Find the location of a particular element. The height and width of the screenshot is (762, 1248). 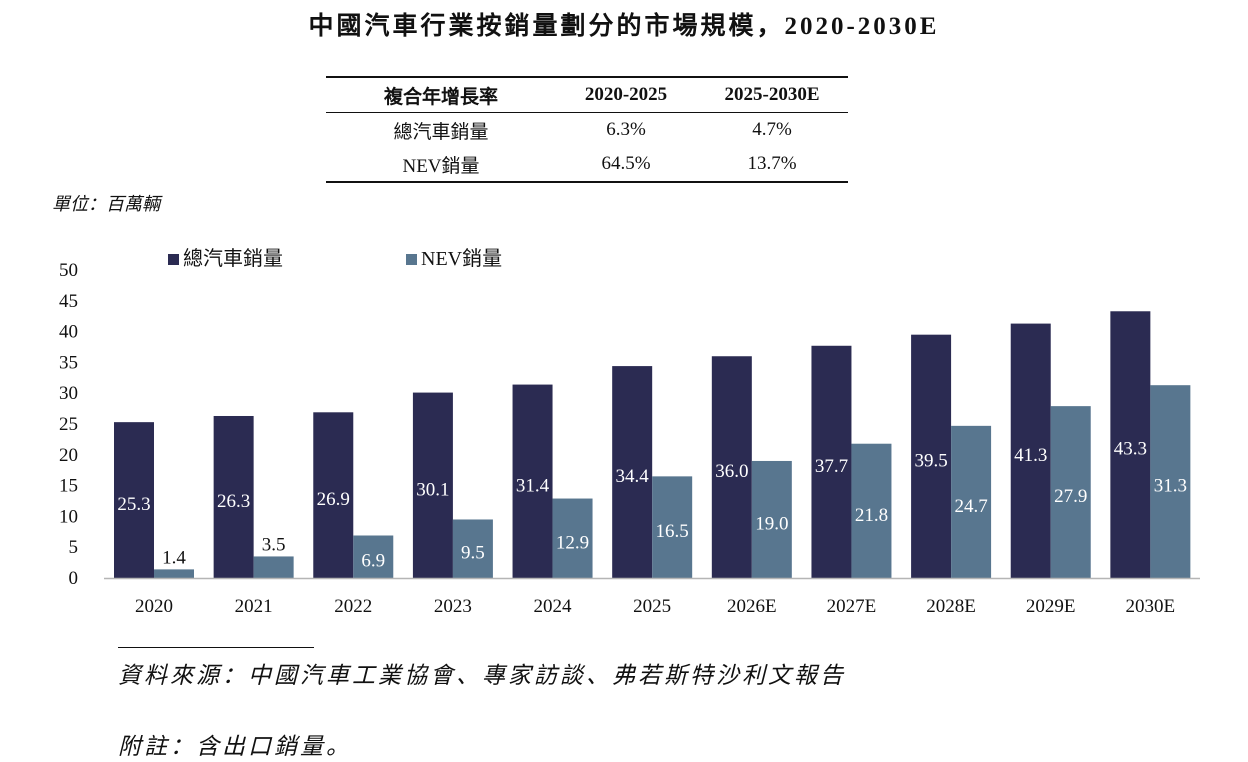

cagr-cell: 6.3% is located at coordinates (626, 129).